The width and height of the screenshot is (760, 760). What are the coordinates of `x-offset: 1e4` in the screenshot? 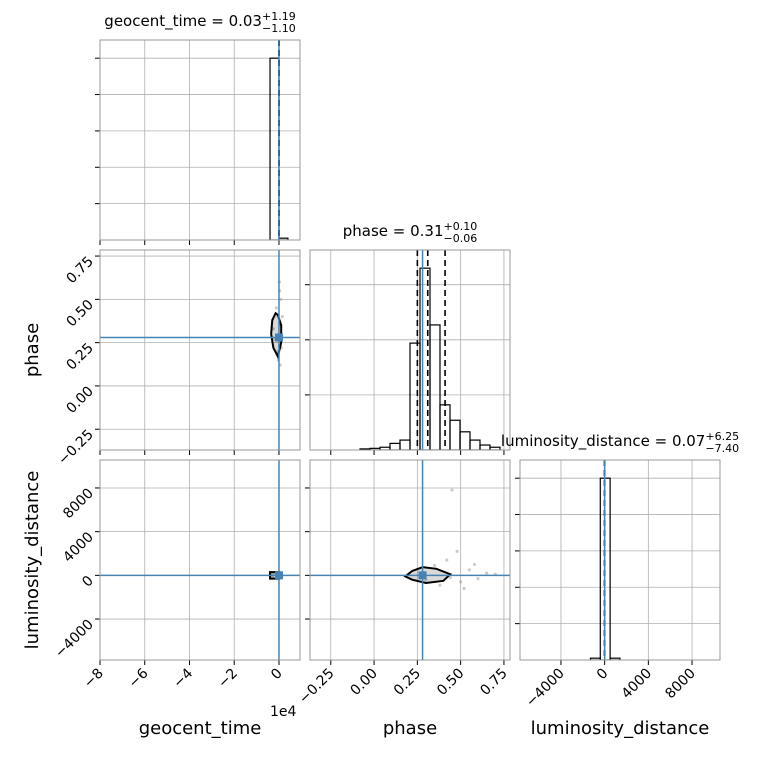 It's located at (283, 712).